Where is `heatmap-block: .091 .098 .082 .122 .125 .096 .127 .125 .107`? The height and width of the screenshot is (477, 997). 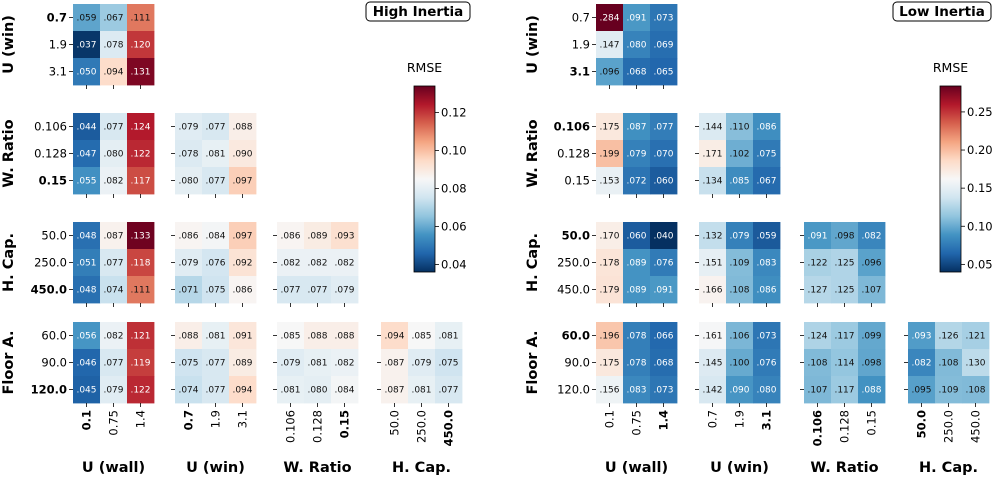 heatmap-block: .091 .098 .082 .122 .125 .096 .127 .125 .107 is located at coordinates (845, 263).